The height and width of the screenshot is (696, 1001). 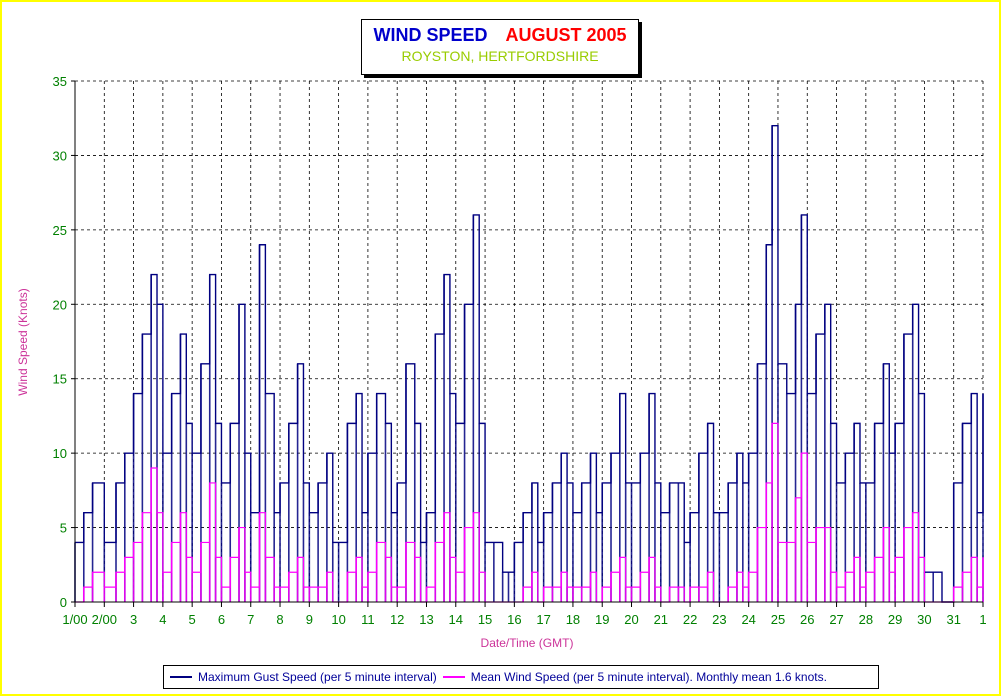 I want to click on x-tick-label: 9, so click(x=309, y=619).